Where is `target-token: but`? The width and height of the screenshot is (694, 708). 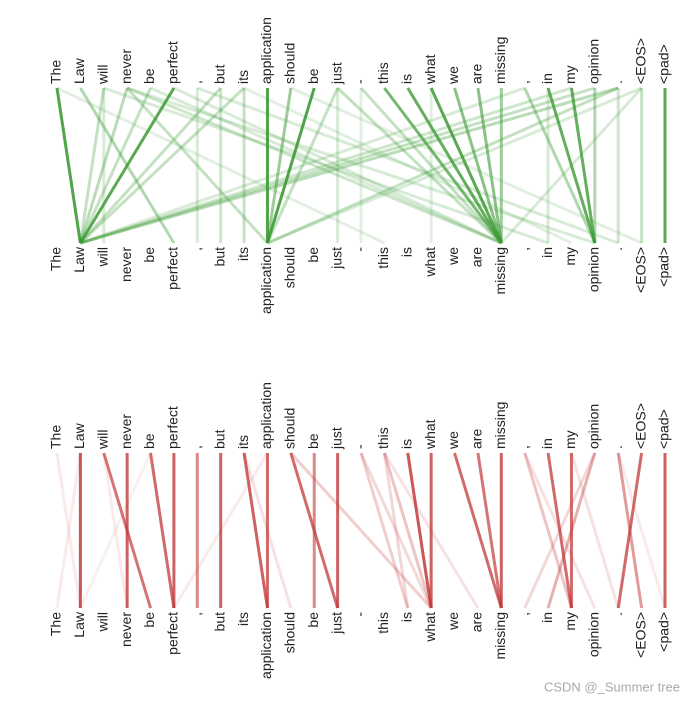 target-token: but is located at coordinates (219, 622).